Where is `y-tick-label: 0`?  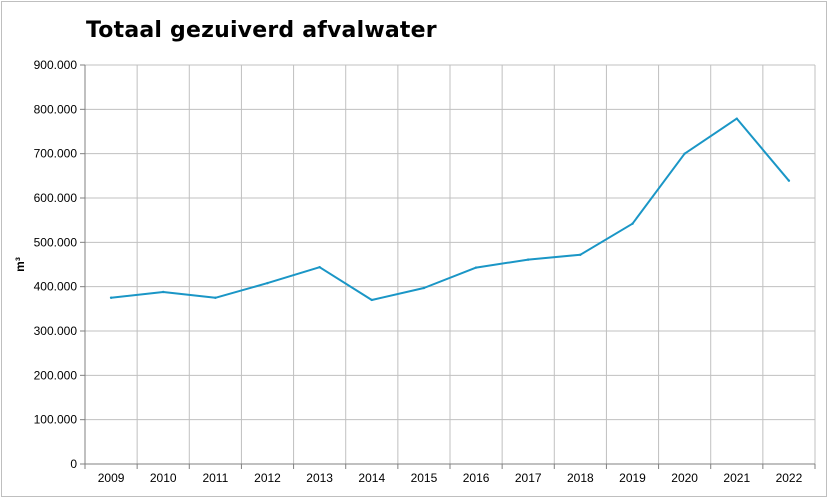
y-tick-label: 0 is located at coordinates (73, 464).